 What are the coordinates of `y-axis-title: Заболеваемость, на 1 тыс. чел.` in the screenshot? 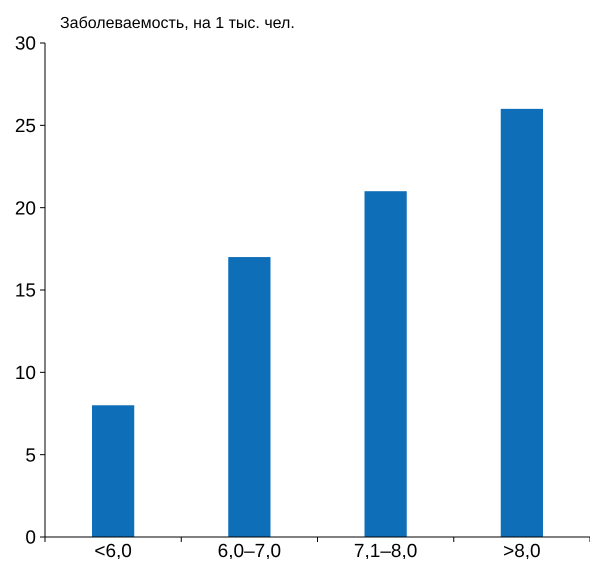 It's located at (177, 23).